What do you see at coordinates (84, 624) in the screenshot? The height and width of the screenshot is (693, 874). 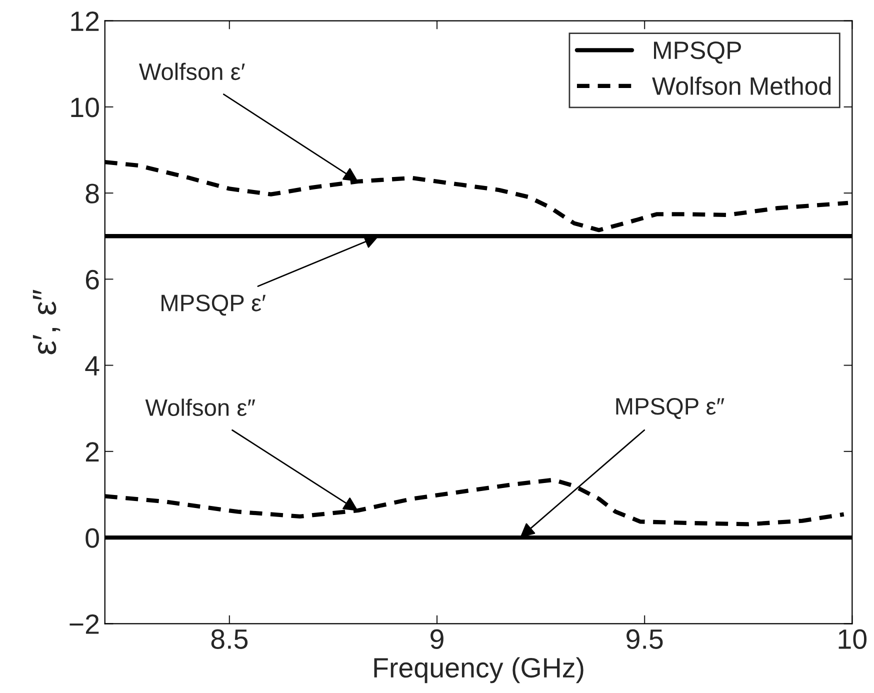 I see `y-tick-label: −2` at bounding box center [84, 624].